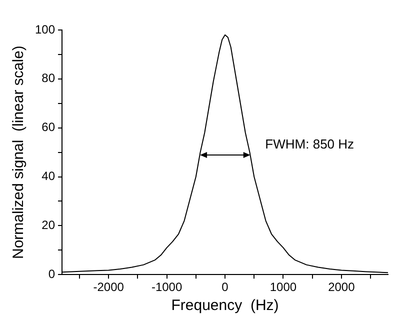  Describe the element at coordinates (49, 176) in the screenshot. I see `y-tick-label: 40` at that location.